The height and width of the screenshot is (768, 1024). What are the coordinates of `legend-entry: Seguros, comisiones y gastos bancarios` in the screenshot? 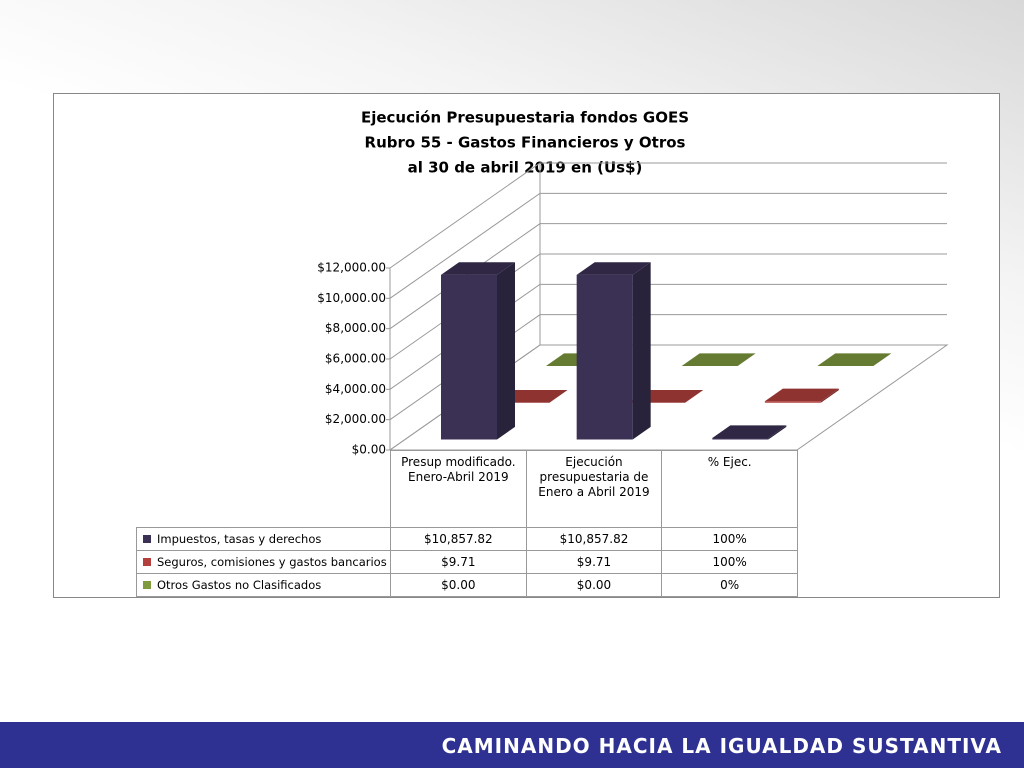 It's located at (263, 562).